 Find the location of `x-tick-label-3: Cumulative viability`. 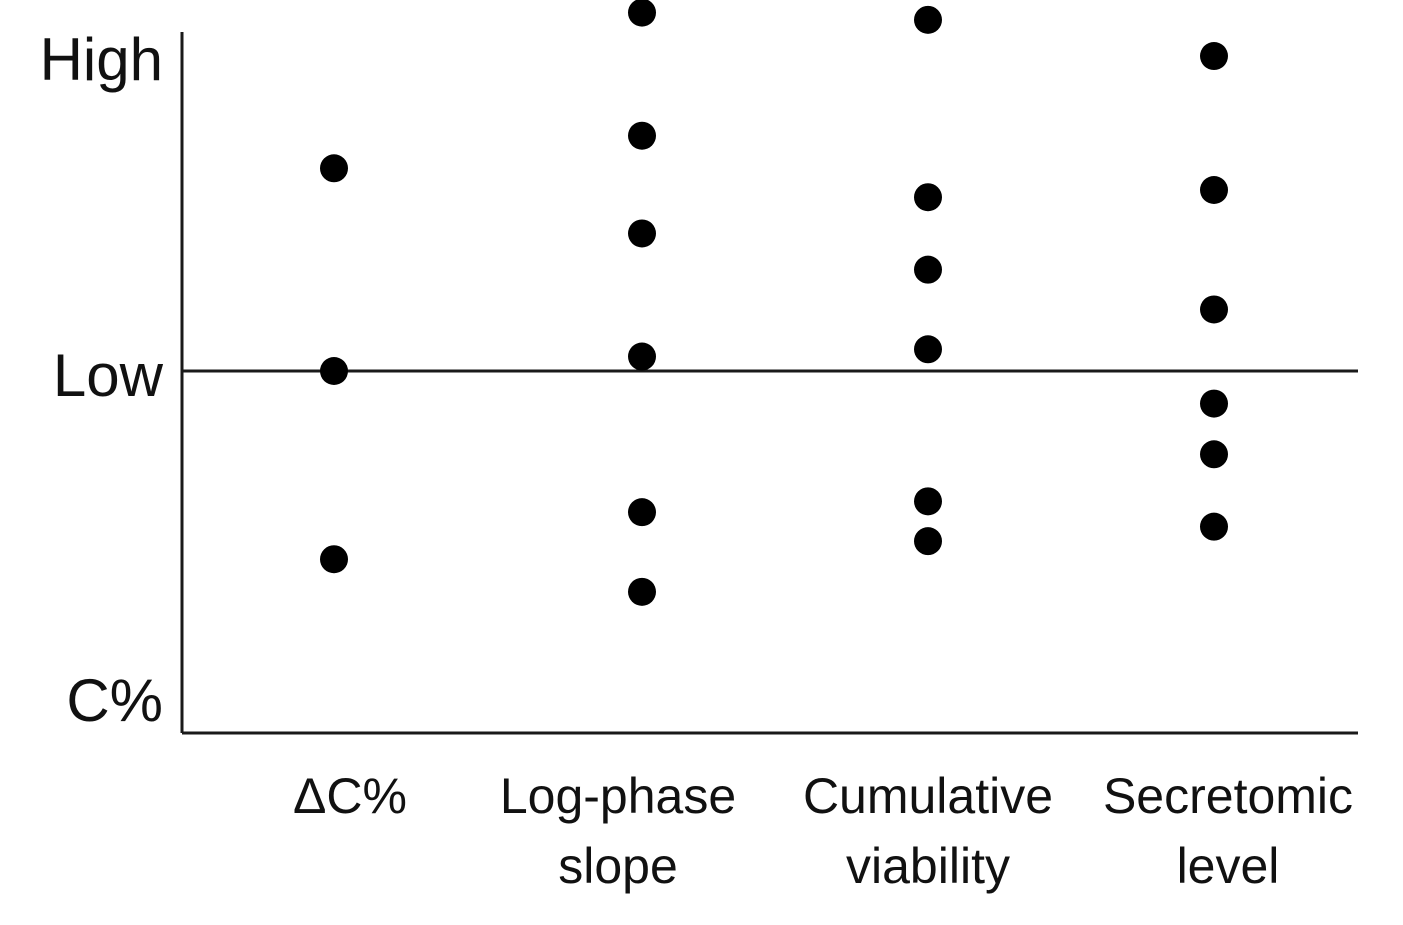

x-tick-label-3: Cumulative viability is located at coordinates (928, 831).